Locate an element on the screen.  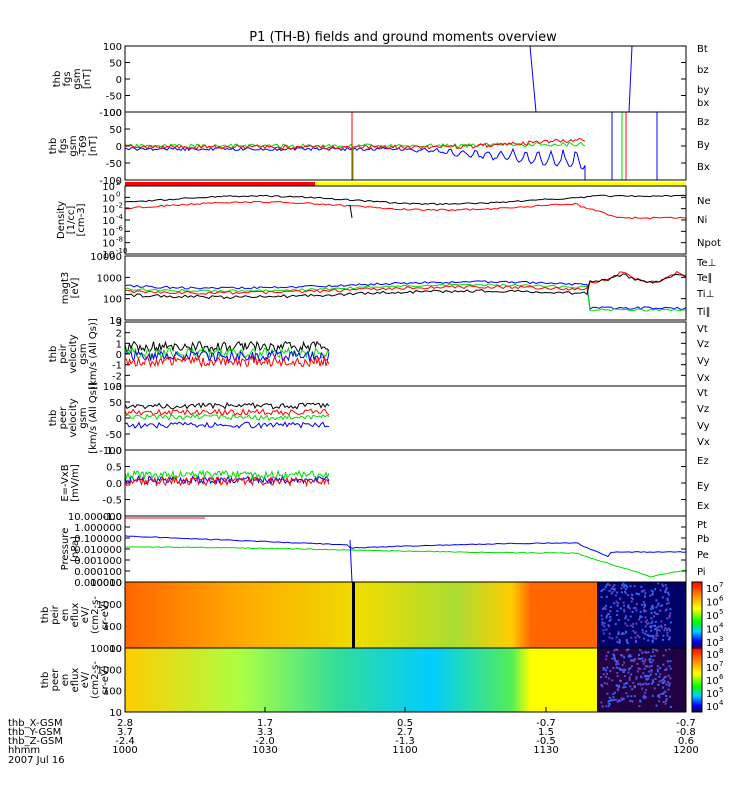
y-tick-label: 100 is located at coordinates (112, 387).